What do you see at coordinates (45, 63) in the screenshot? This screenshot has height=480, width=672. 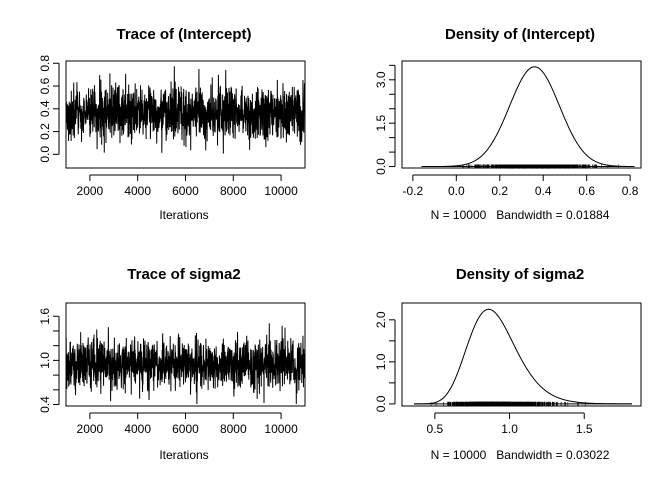 I see `y-tick-label: 0.8` at bounding box center [45, 63].